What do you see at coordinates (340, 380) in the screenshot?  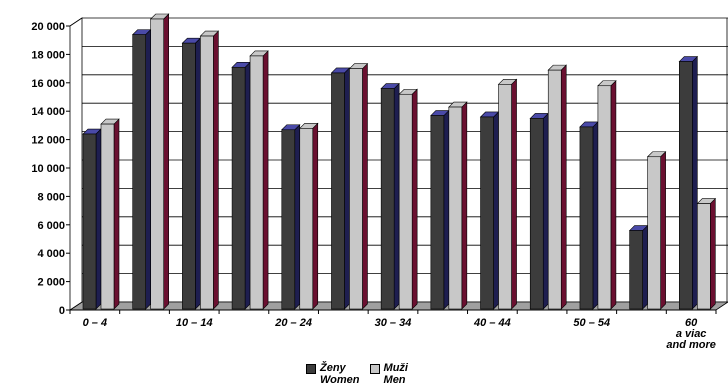 I see `legend-label-women-en: Women` at bounding box center [340, 380].